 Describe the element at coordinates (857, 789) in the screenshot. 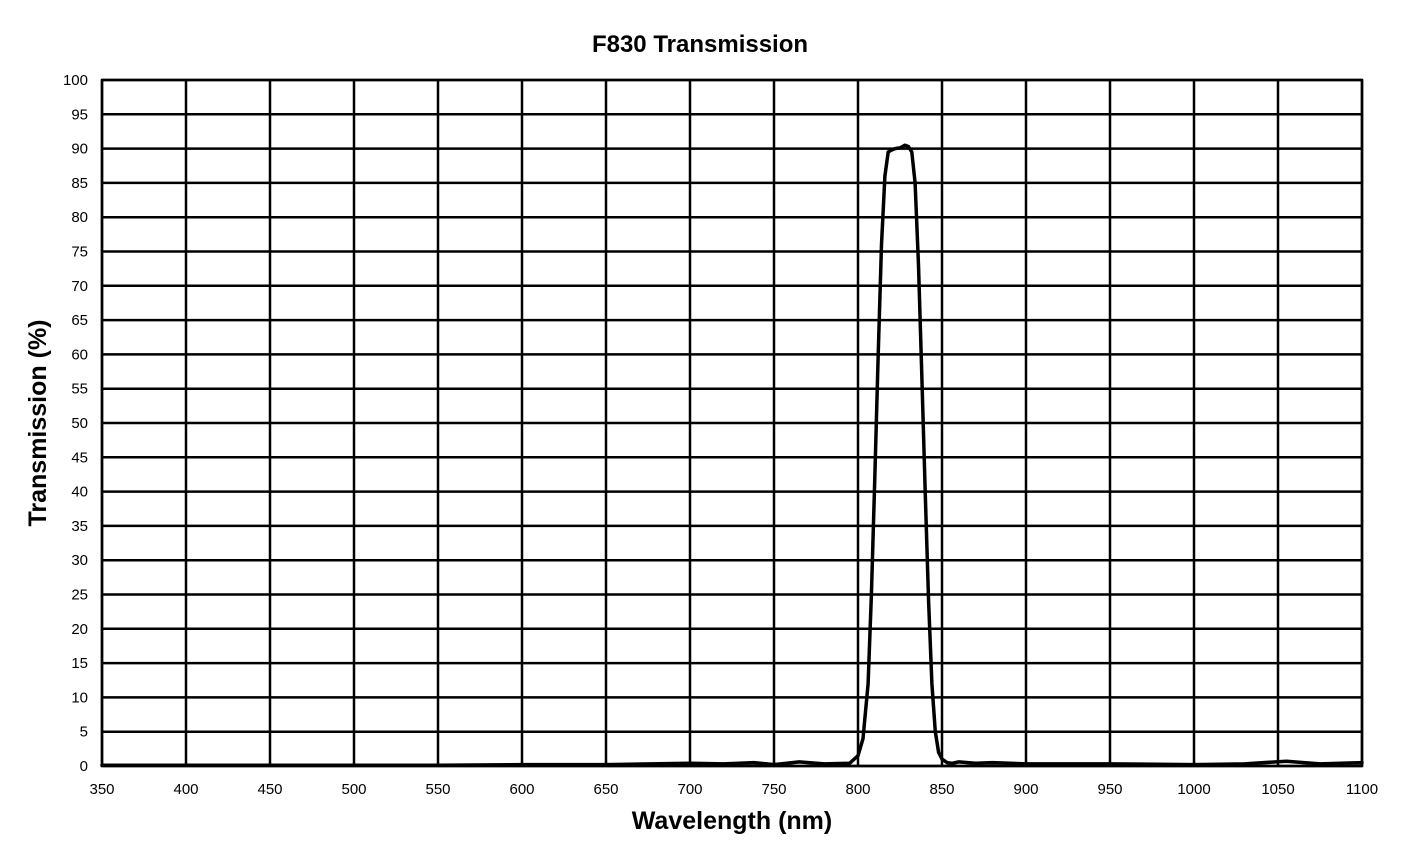

I see `x-tick-label: 800` at that location.